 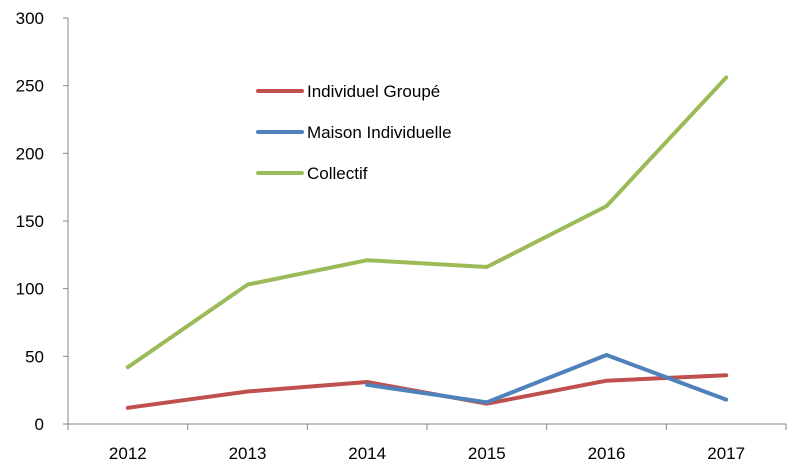 I want to click on y-tick-label: 100, so click(x=30, y=289).